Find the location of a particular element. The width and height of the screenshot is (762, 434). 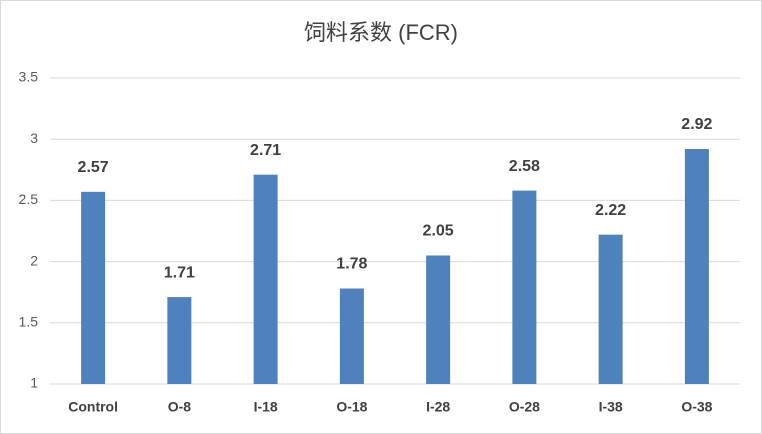

data-label: 2.71 is located at coordinates (265, 150).